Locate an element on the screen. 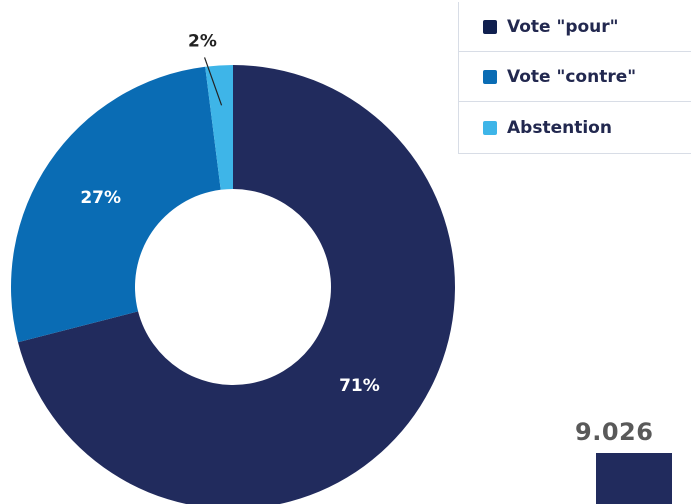 This screenshot has width=691, height=504. legend-label-abstention: Abstention is located at coordinates (559, 127).